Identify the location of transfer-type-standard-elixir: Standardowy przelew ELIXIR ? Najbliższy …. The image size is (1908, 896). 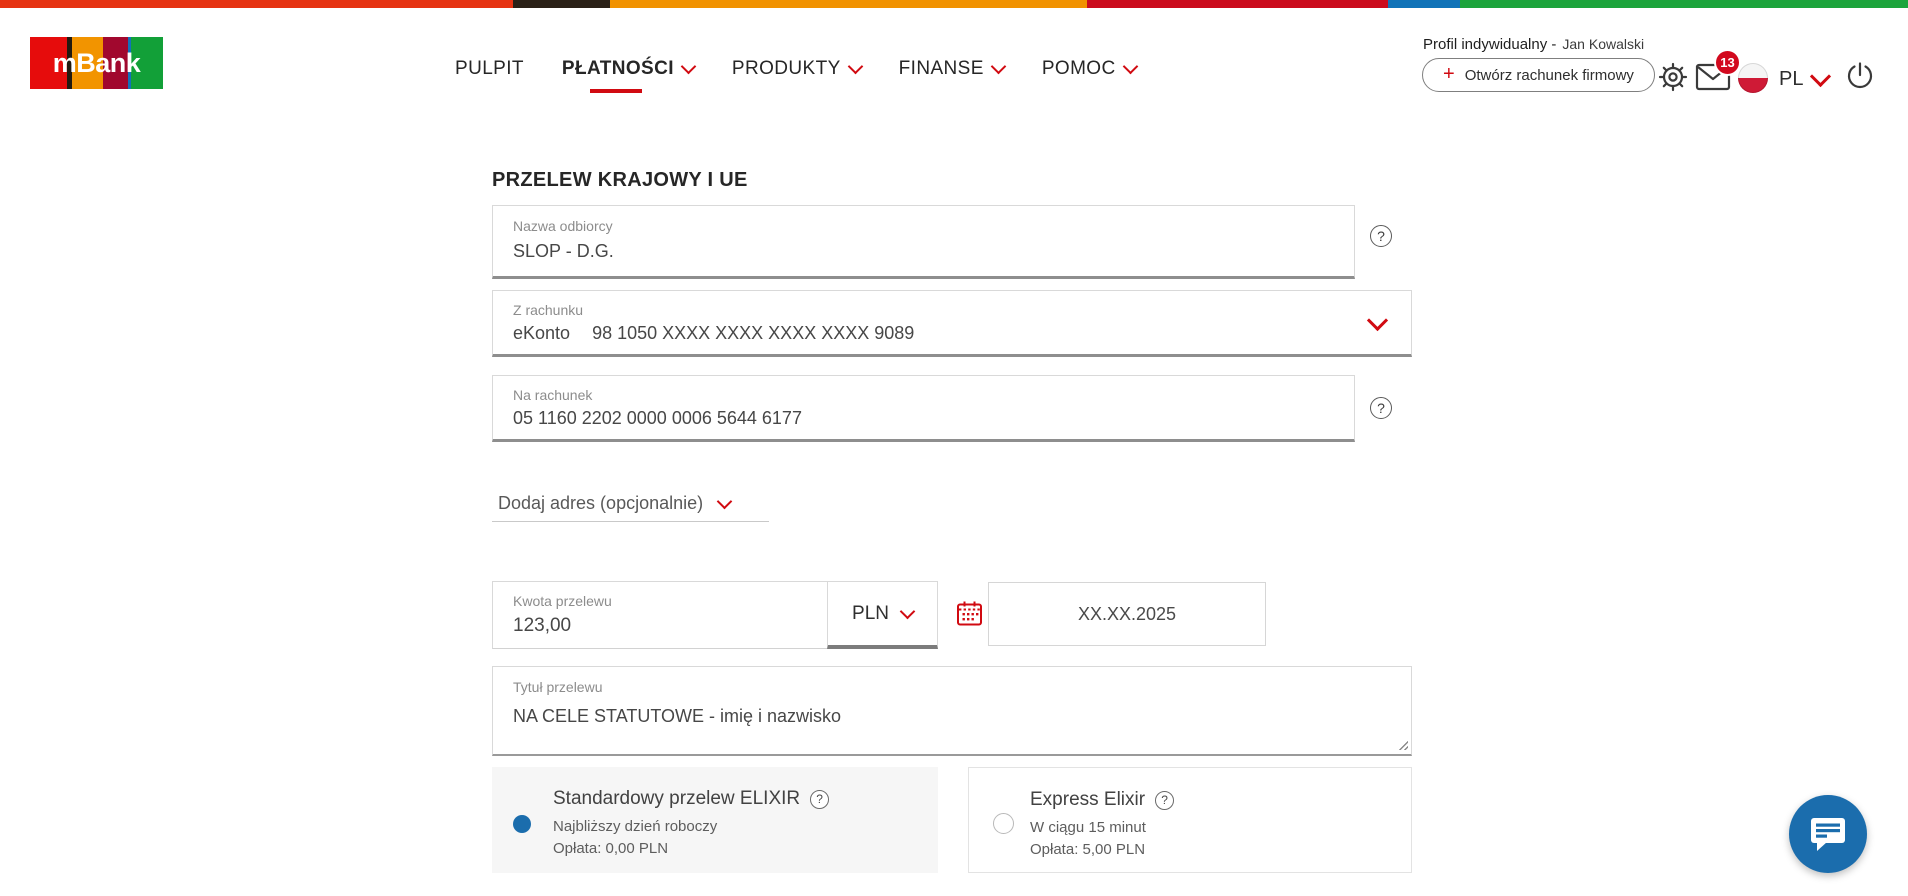
(715, 820).